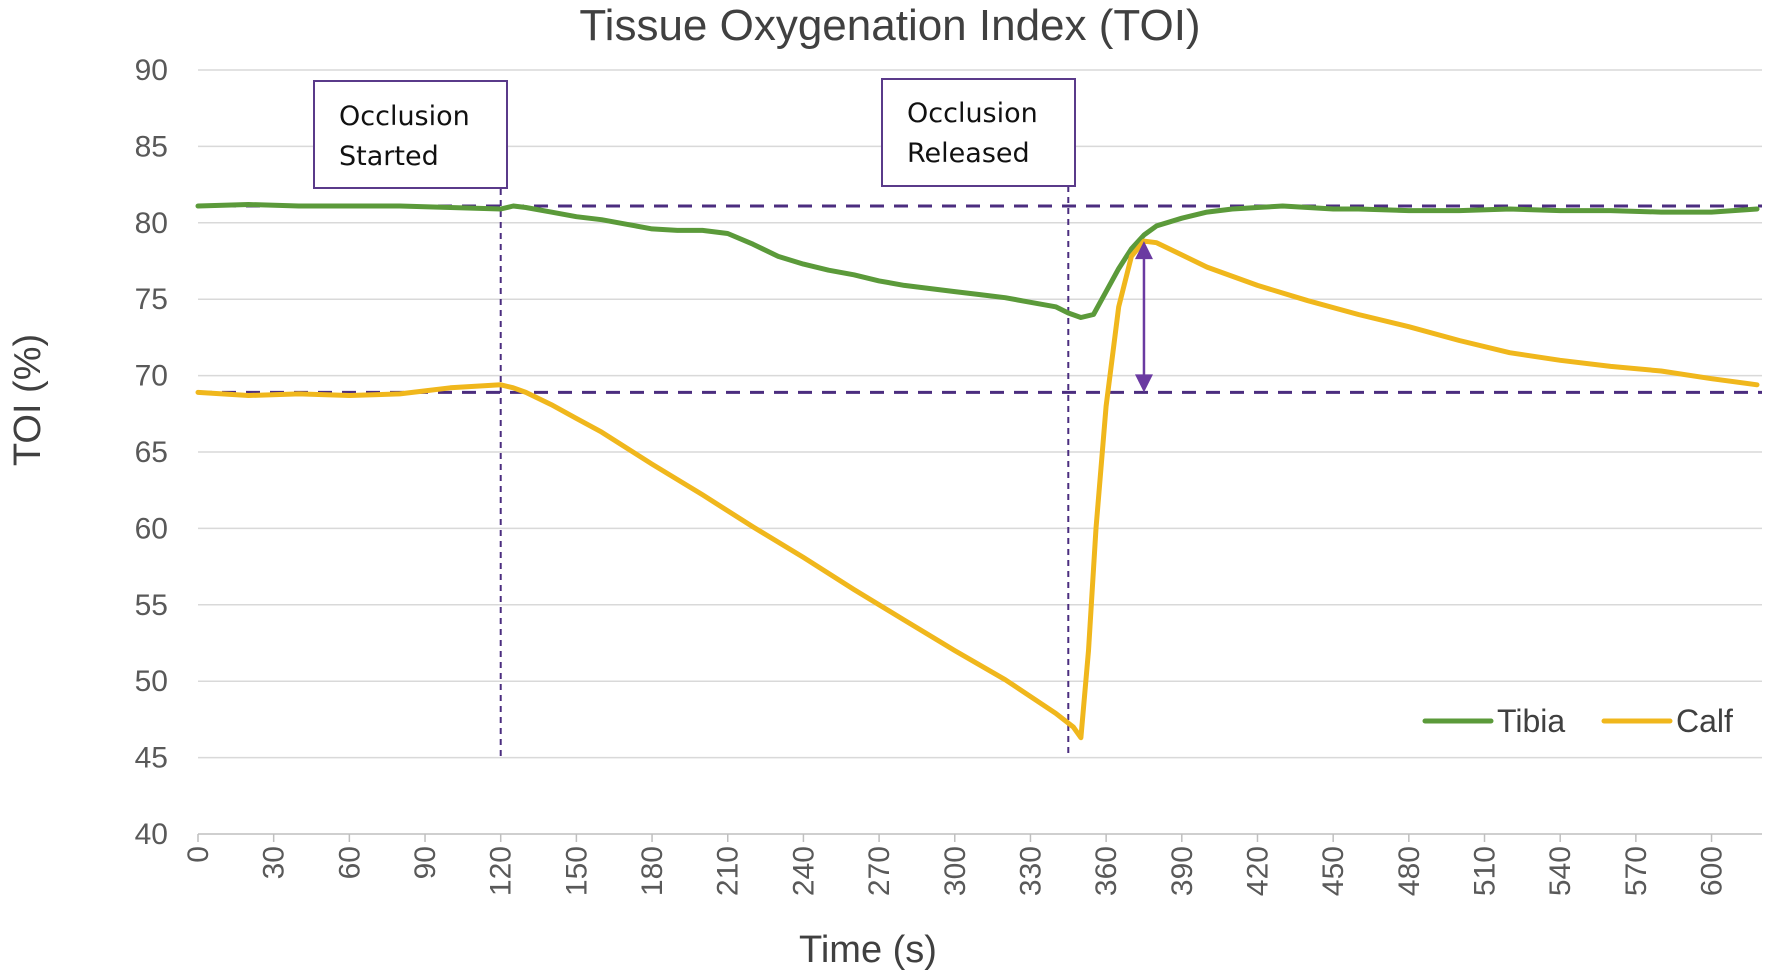 Image resolution: width=1772 pixels, height=980 pixels. What do you see at coordinates (1577, 721) in the screenshot?
I see `legend: Tibia Calf` at bounding box center [1577, 721].